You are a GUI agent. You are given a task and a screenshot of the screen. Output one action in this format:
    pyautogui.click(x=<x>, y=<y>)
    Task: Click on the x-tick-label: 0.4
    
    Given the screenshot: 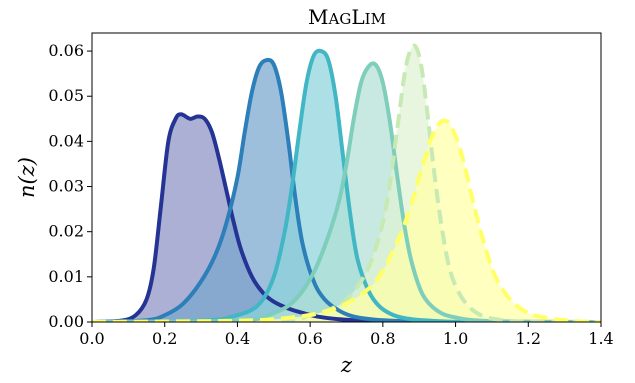 What is the action you would take?
    pyautogui.click(x=237, y=338)
    